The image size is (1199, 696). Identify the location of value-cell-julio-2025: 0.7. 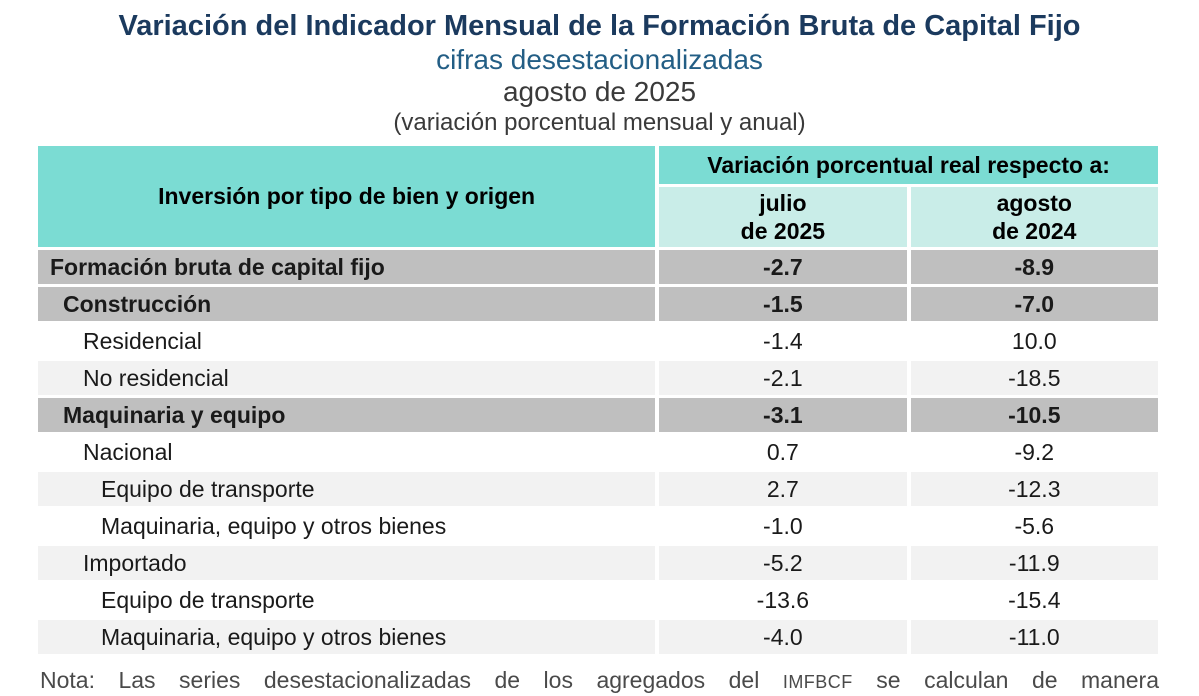
(783, 452).